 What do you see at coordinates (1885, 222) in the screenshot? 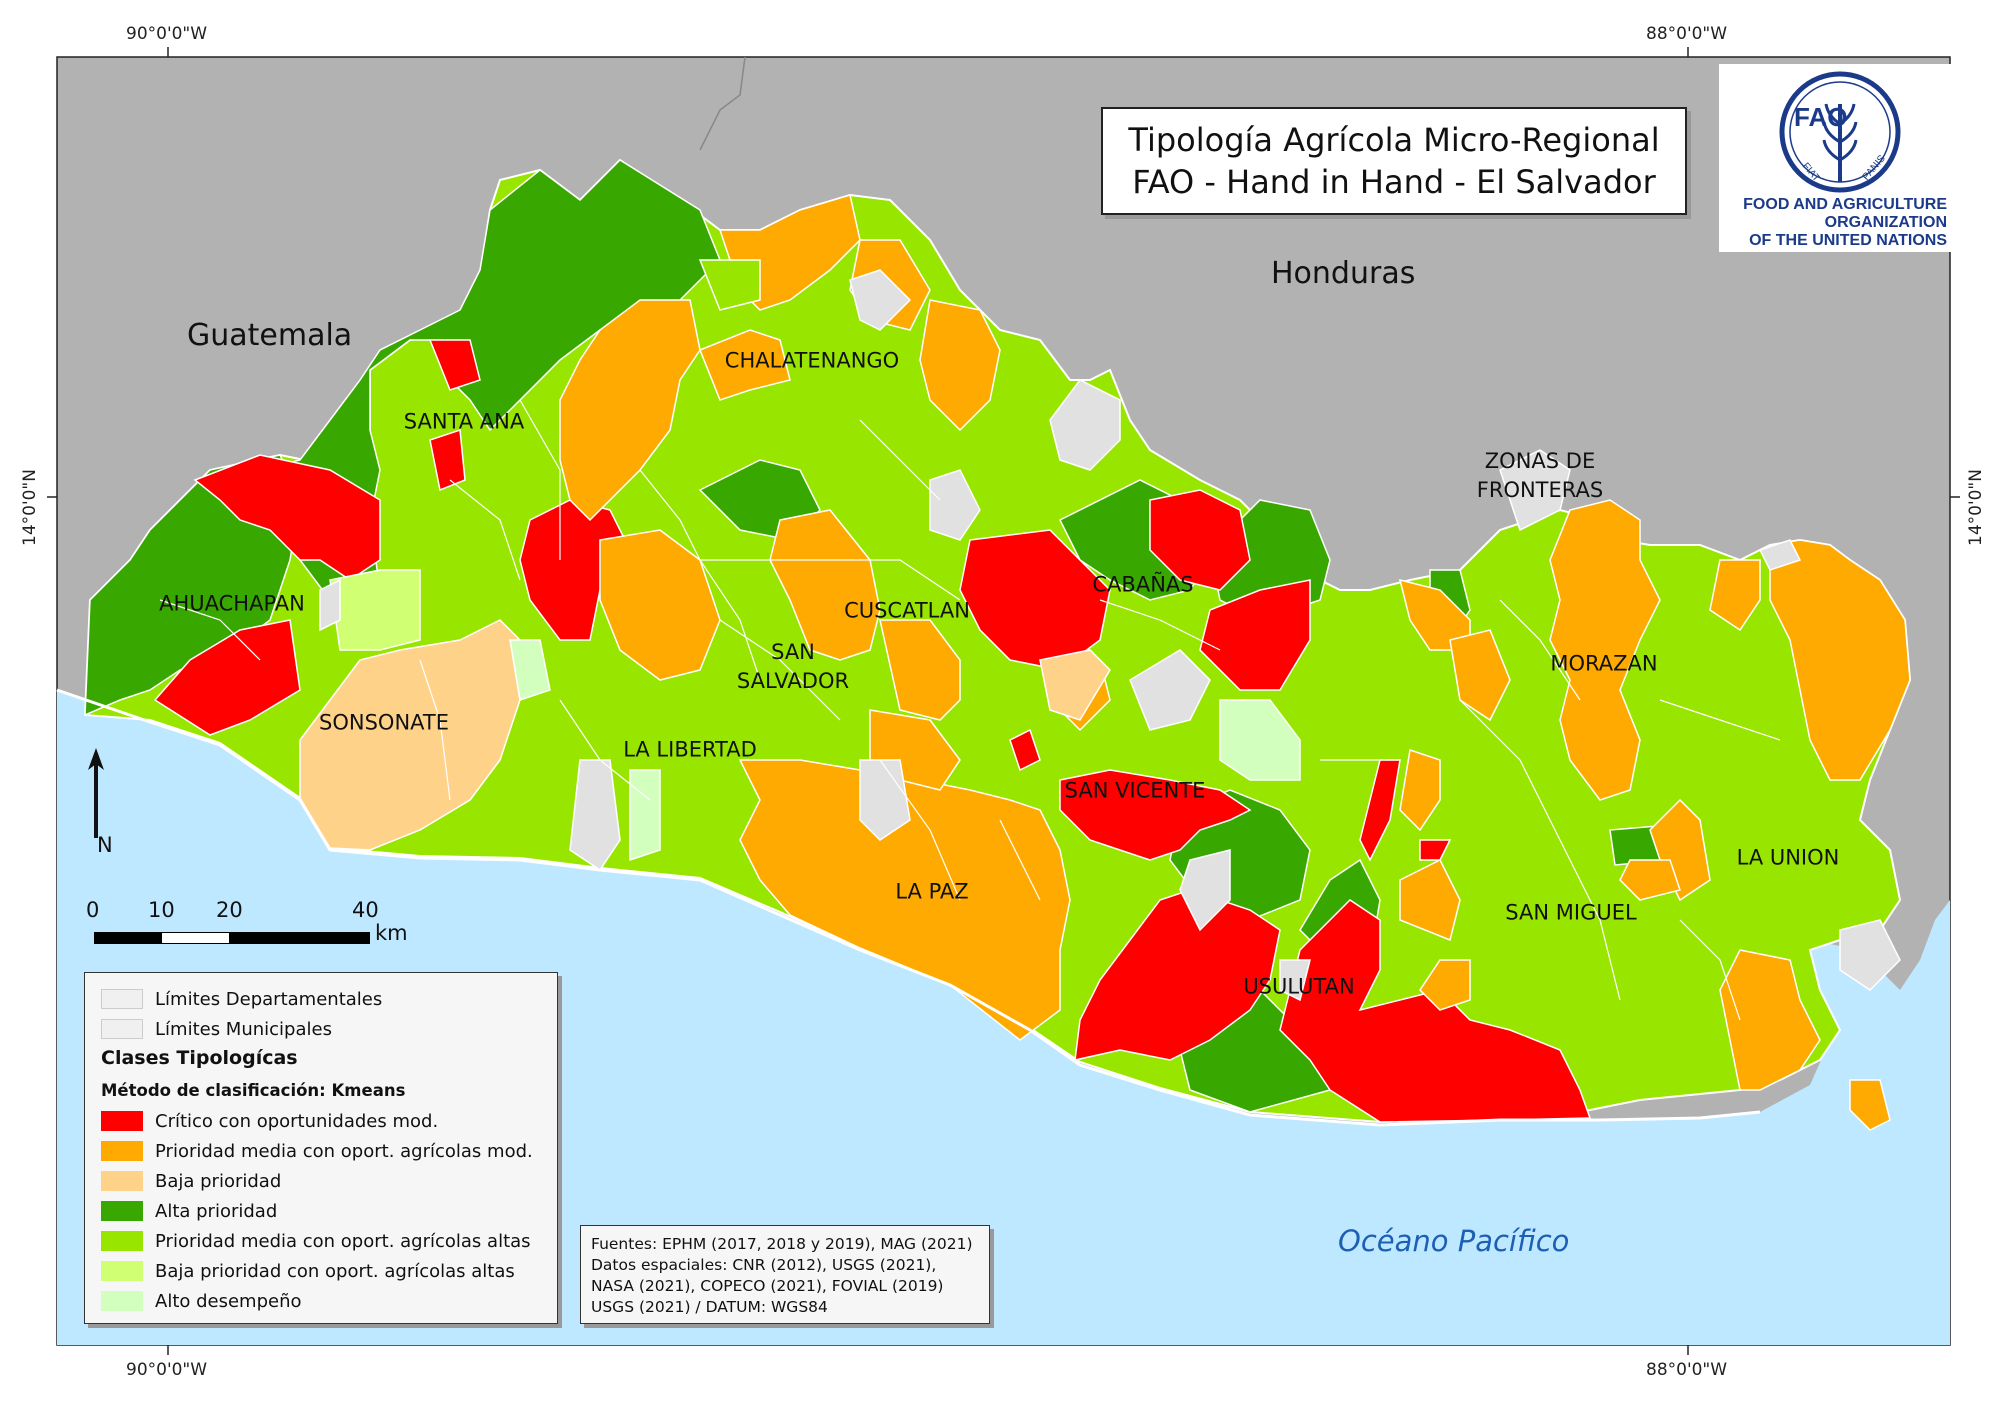
I see `fao-org-line2: ORGANIZATION` at bounding box center [1885, 222].